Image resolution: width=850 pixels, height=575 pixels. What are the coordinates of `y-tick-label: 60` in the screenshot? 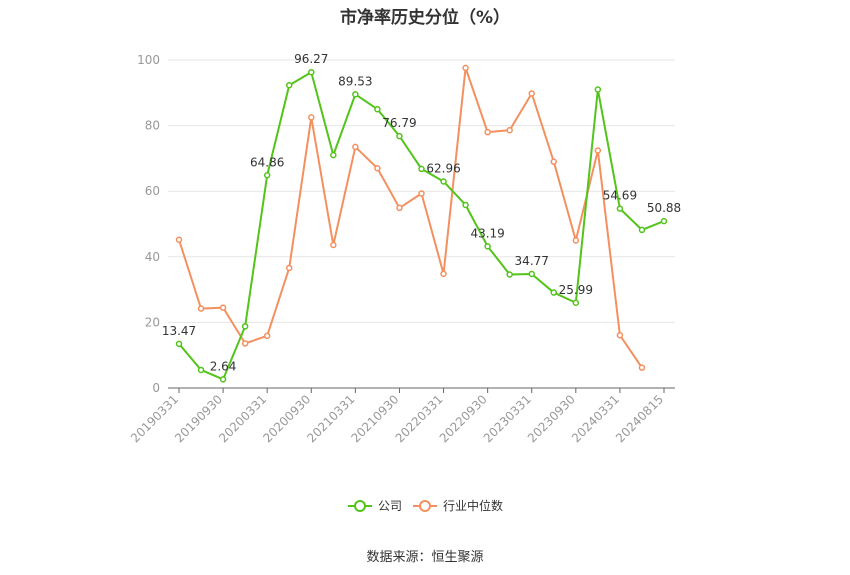 It's located at (152, 191).